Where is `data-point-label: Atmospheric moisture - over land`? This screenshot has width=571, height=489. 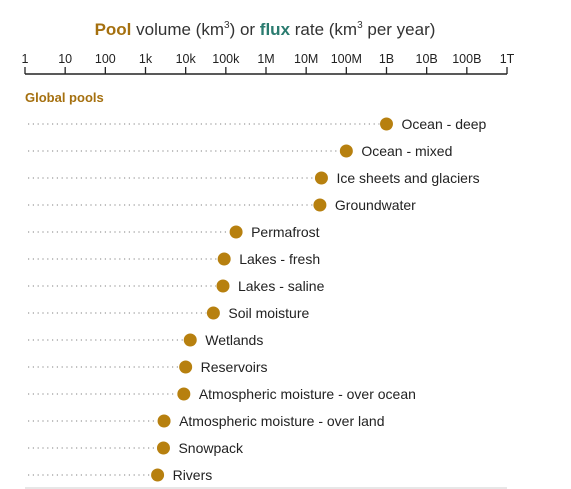
data-point-label: Atmospheric moisture - over land is located at coordinates (281, 421).